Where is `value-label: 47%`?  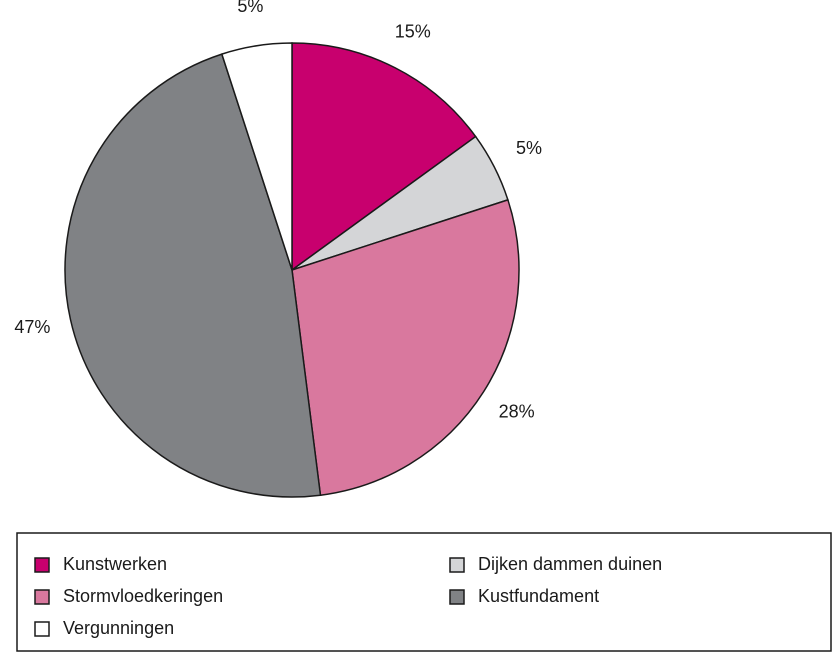
value-label: 47% is located at coordinates (32, 327).